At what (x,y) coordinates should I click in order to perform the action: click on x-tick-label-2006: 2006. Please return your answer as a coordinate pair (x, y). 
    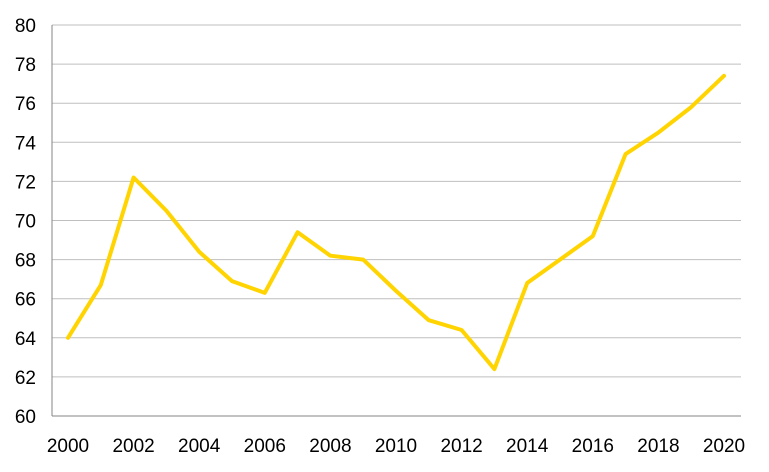
    Looking at the image, I should click on (265, 446).